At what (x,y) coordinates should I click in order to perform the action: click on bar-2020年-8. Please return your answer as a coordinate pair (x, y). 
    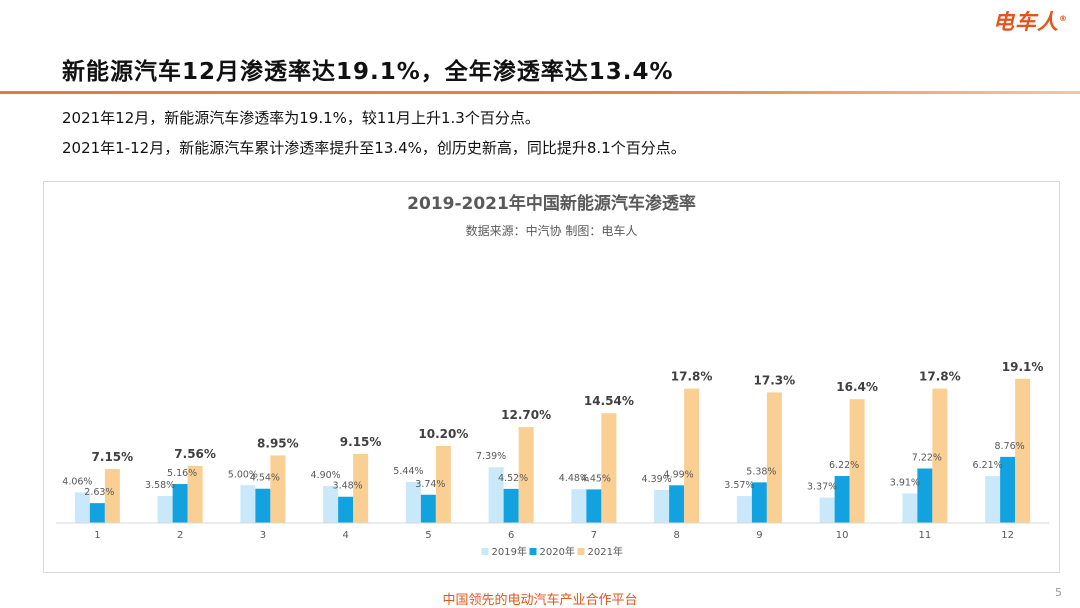
    Looking at the image, I should click on (677, 504).